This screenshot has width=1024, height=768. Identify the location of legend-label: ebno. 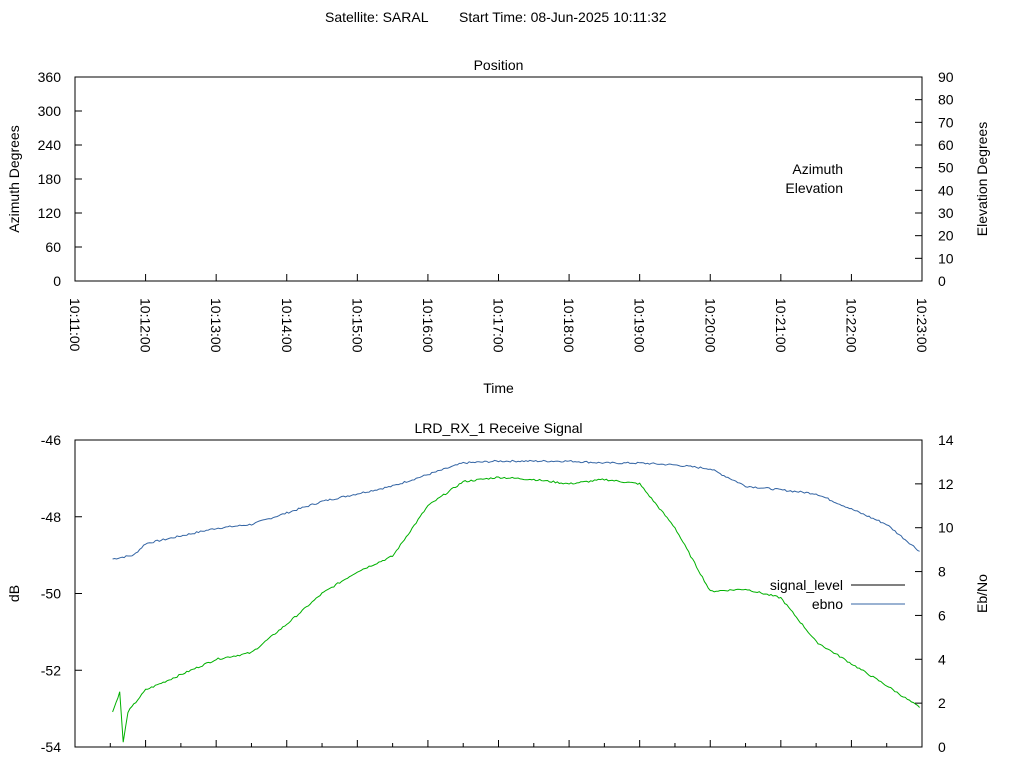
(827, 604).